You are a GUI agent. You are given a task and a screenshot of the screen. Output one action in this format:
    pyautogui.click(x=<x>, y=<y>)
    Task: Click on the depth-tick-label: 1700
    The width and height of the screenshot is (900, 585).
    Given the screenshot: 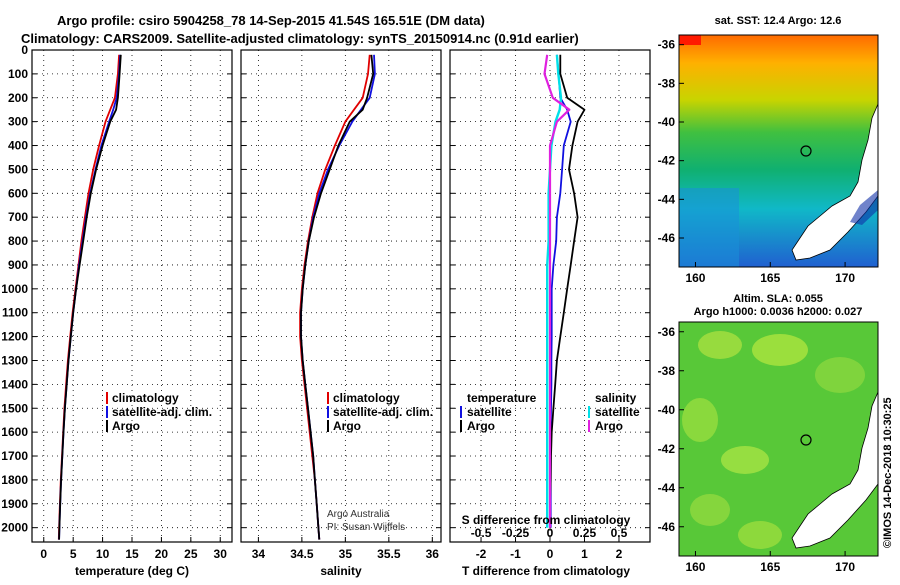 What is the action you would take?
    pyautogui.click(x=14, y=456)
    